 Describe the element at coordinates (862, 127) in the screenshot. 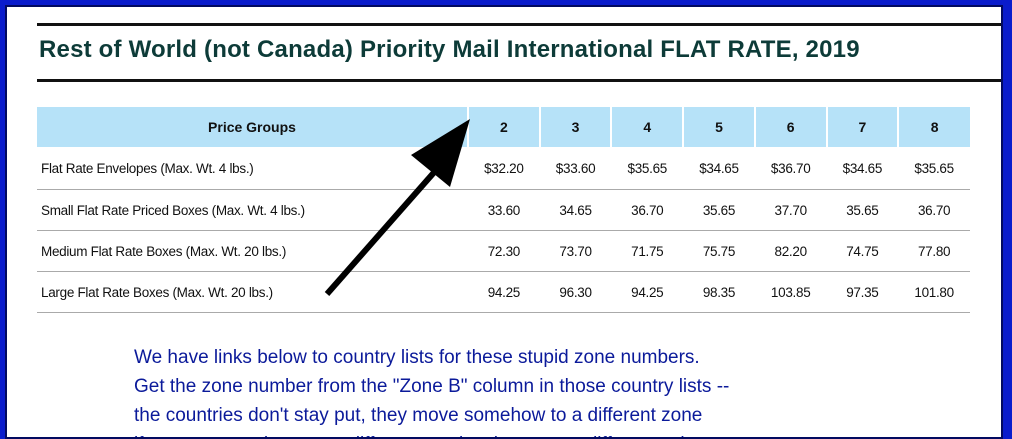

I see `col-header: 7` at that location.